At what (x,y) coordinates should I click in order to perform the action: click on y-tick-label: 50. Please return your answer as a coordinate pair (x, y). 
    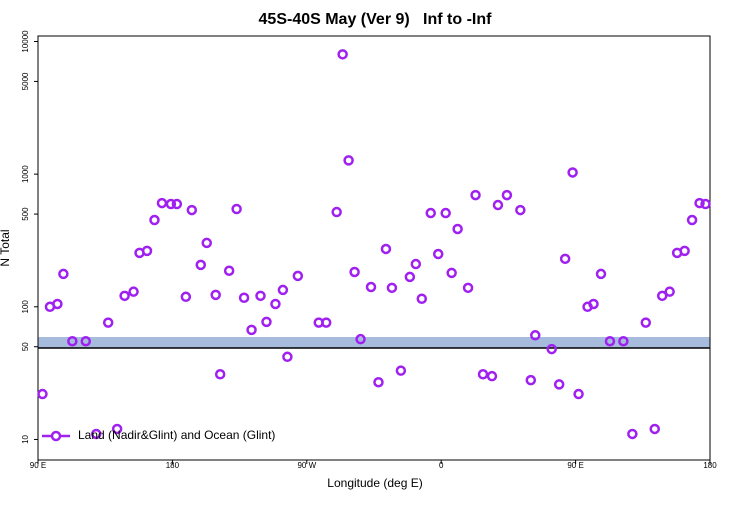
    Looking at the image, I should click on (25, 346).